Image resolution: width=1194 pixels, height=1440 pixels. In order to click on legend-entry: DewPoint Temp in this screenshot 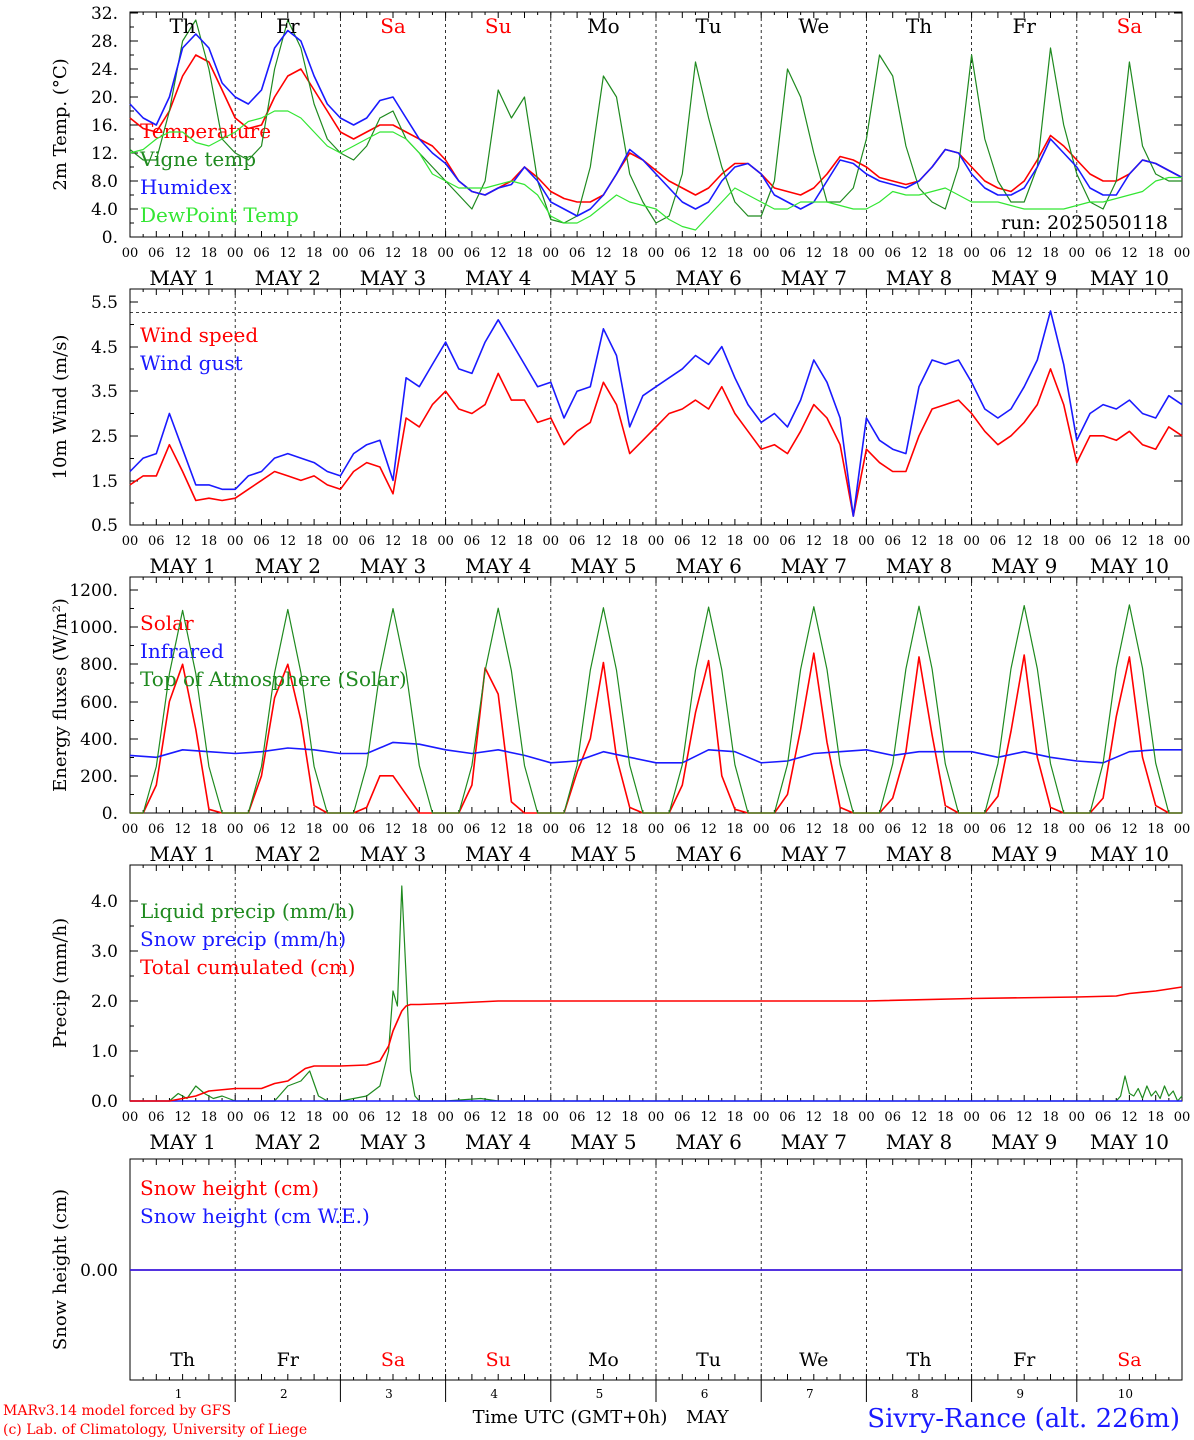, I will do `click(219, 215)`.